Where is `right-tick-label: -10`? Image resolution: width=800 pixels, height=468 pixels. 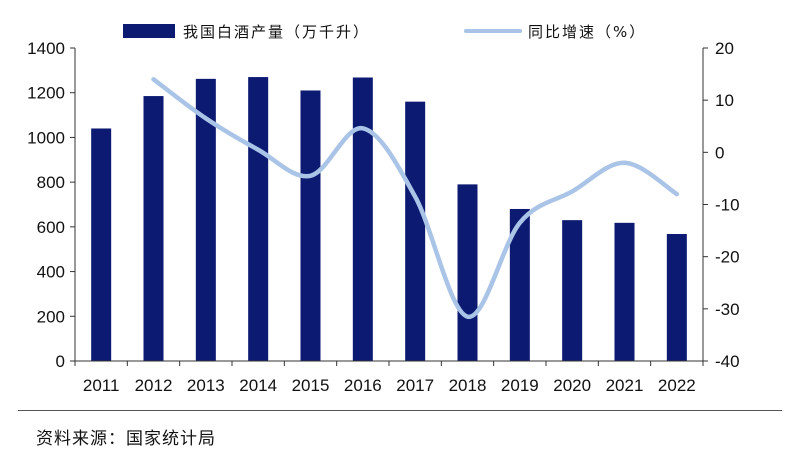 right-tick-label: -10 is located at coordinates (727, 205).